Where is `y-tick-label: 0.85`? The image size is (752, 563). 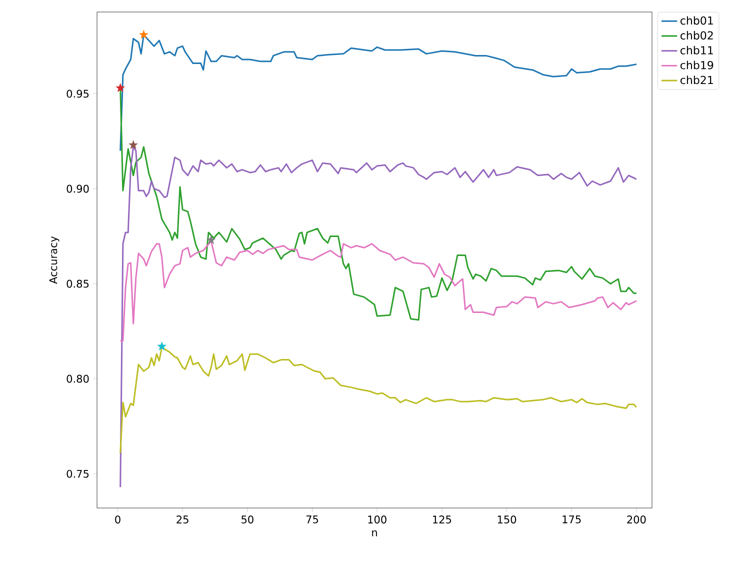 y-tick-label: 0.85 is located at coordinates (77, 284).